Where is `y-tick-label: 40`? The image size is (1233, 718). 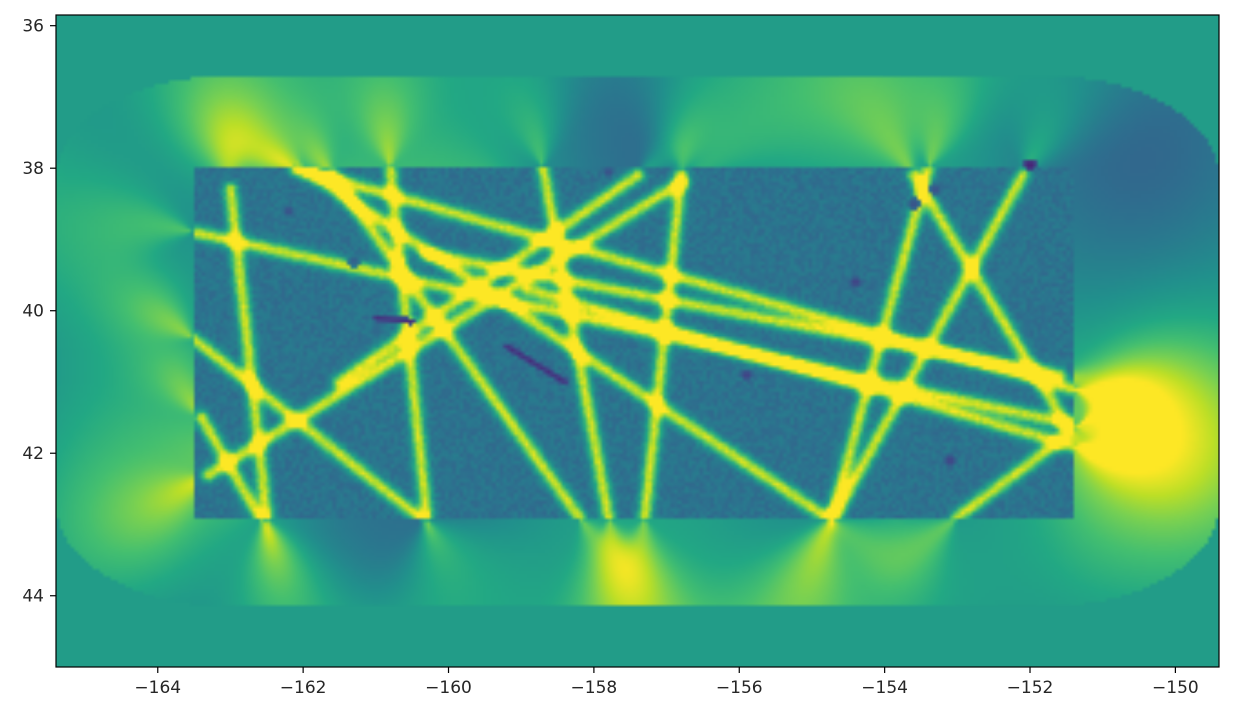 y-tick-label: 40 is located at coordinates (33, 312).